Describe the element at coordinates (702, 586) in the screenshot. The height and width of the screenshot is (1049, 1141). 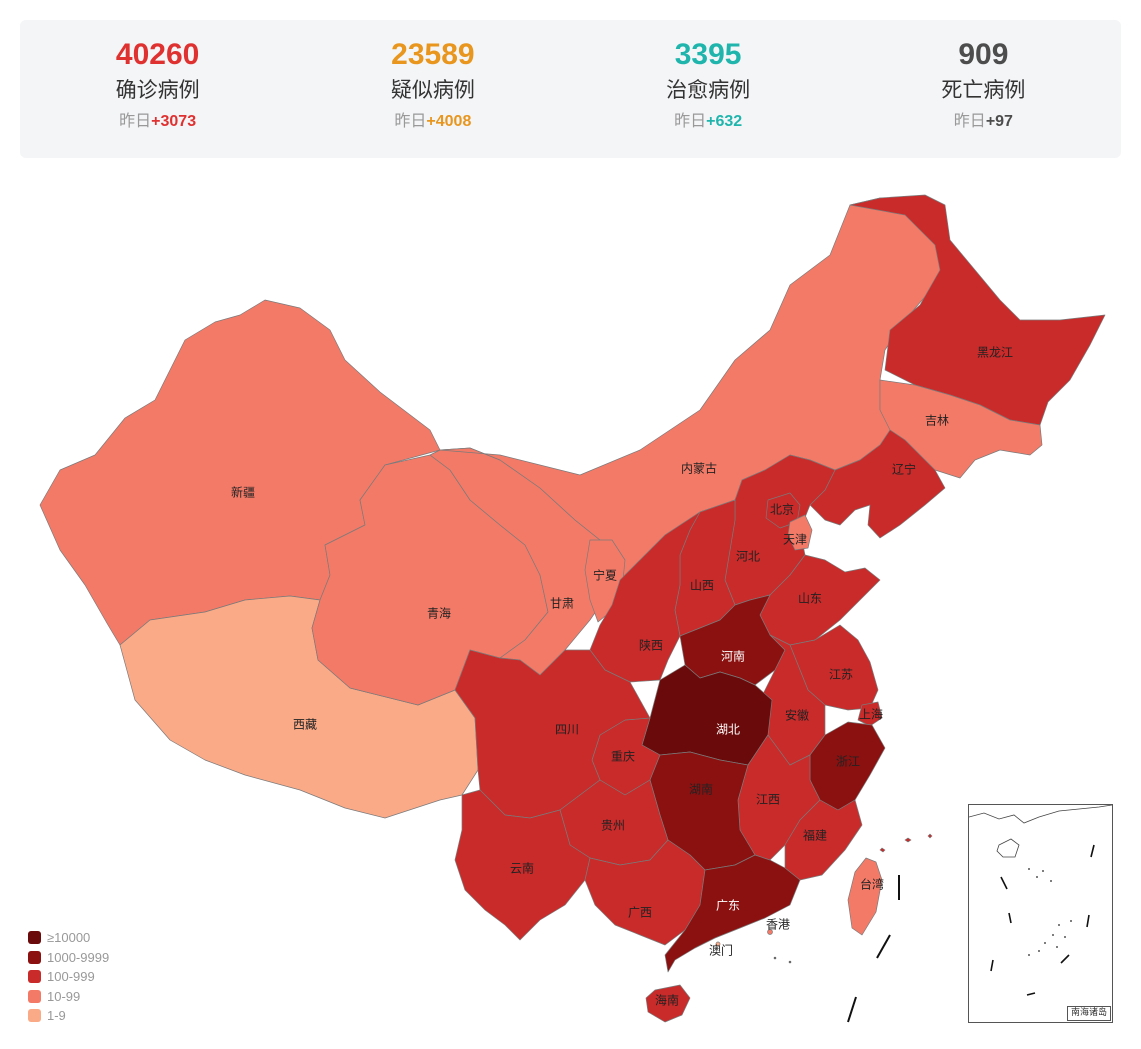
I see `label-shanxi: 山西` at that location.